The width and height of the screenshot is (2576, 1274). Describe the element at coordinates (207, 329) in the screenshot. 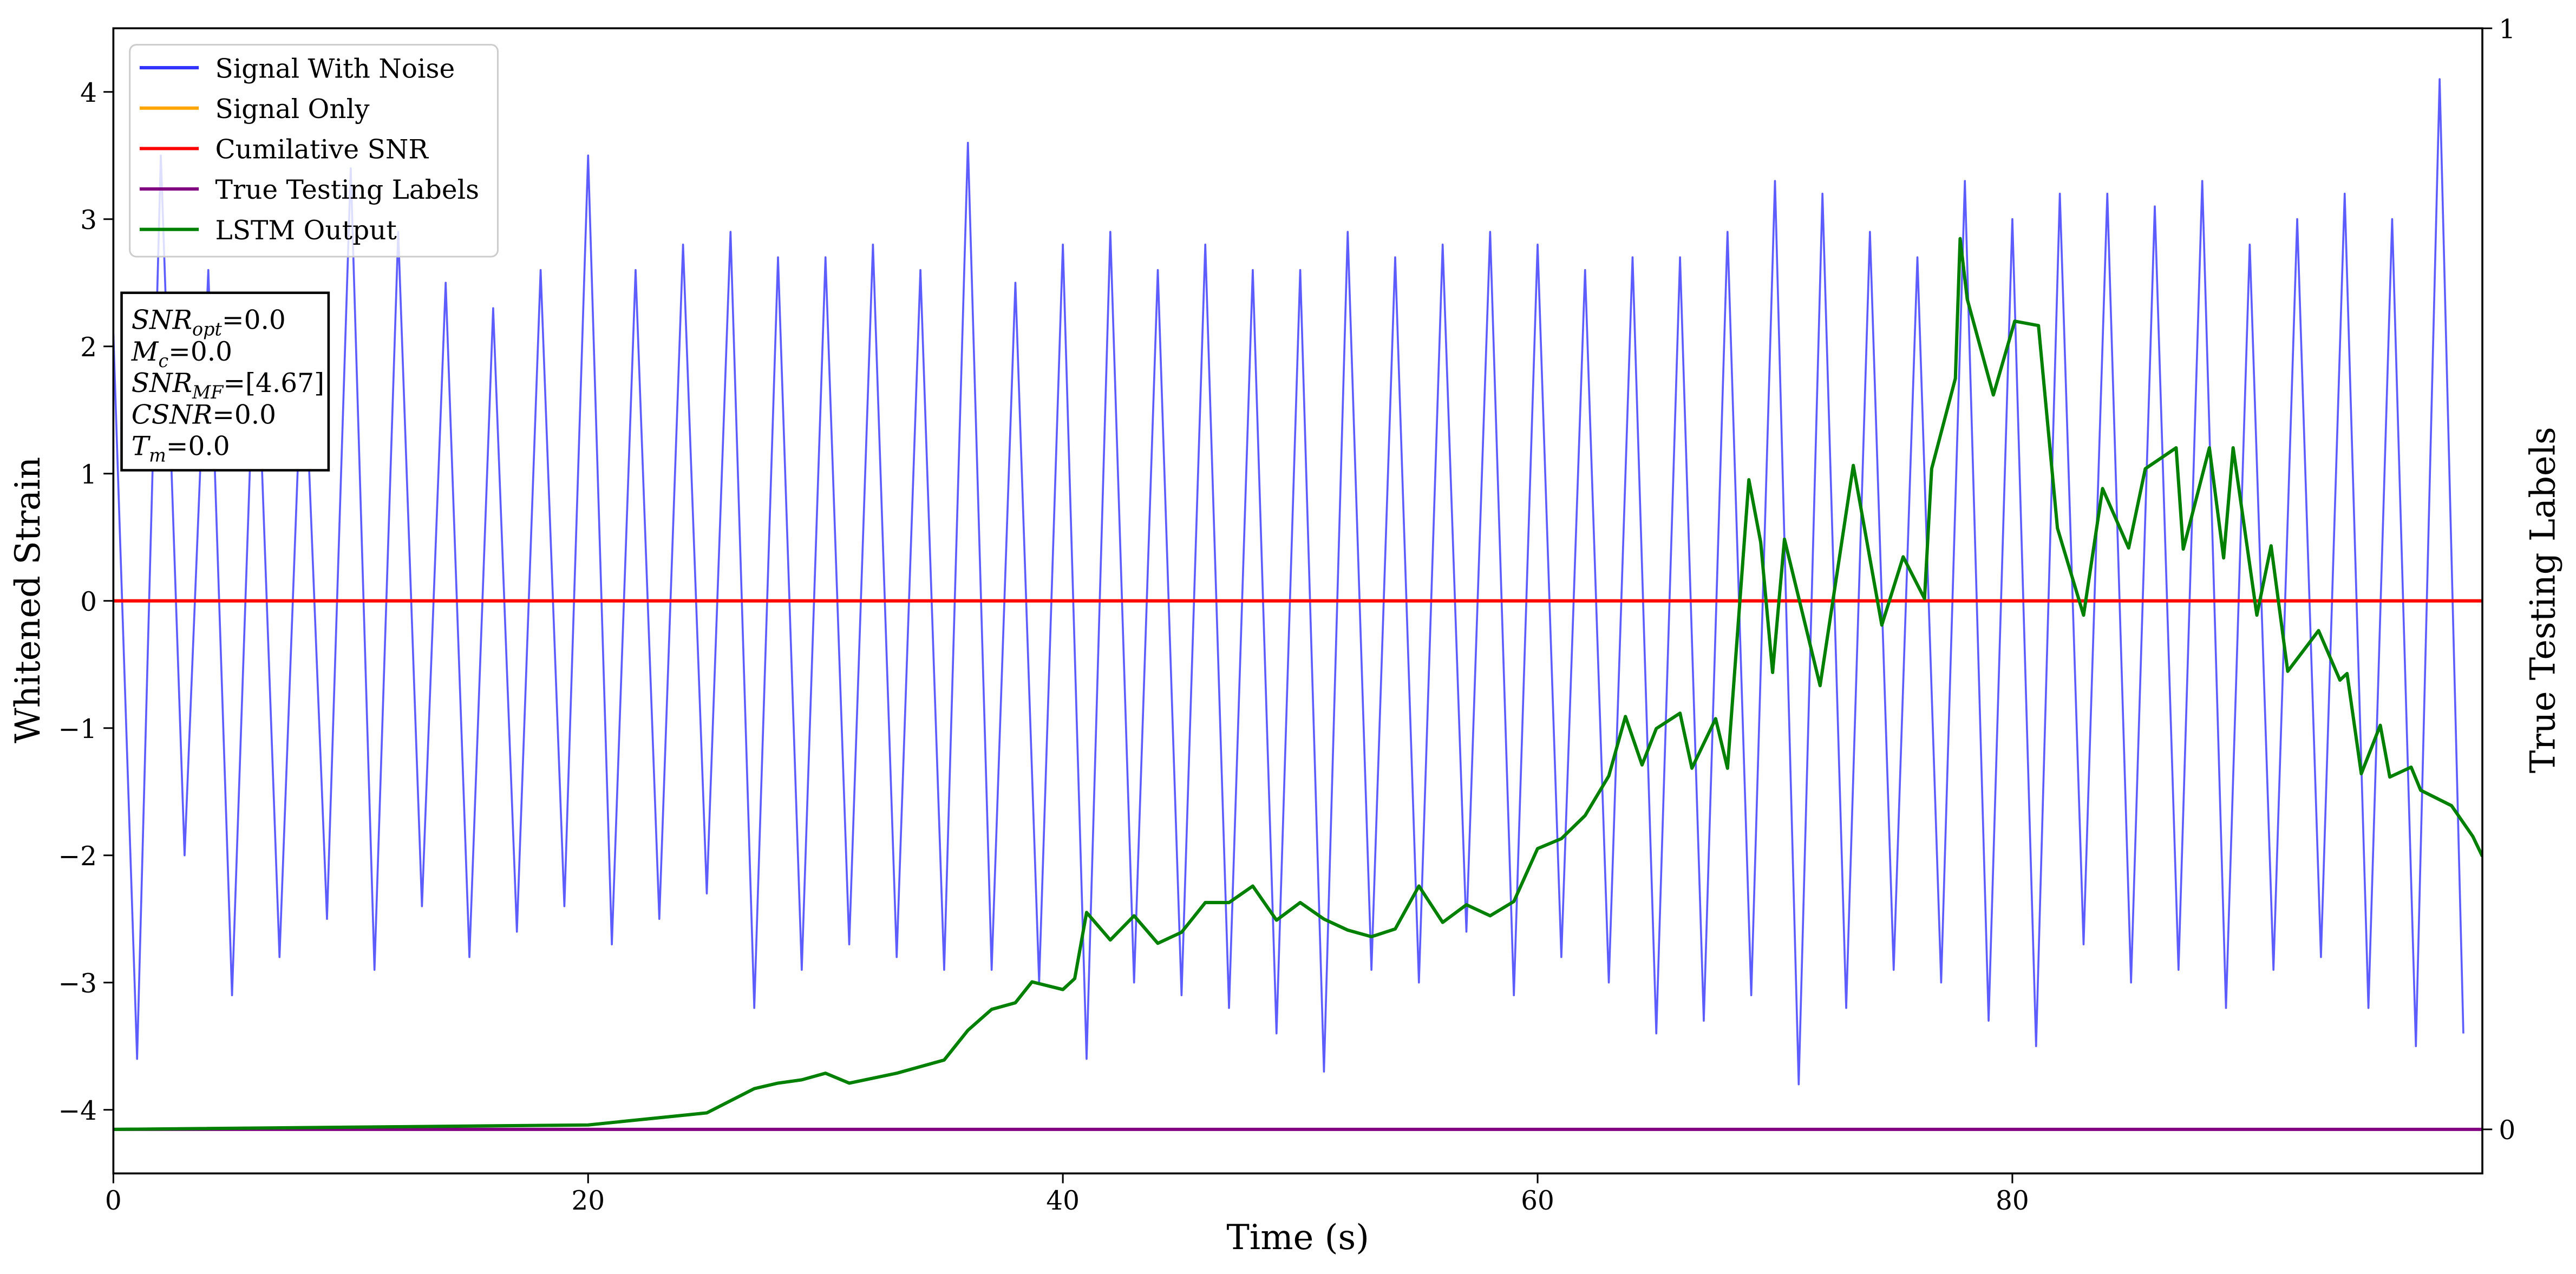

I see `annotation-sub: opt` at that location.